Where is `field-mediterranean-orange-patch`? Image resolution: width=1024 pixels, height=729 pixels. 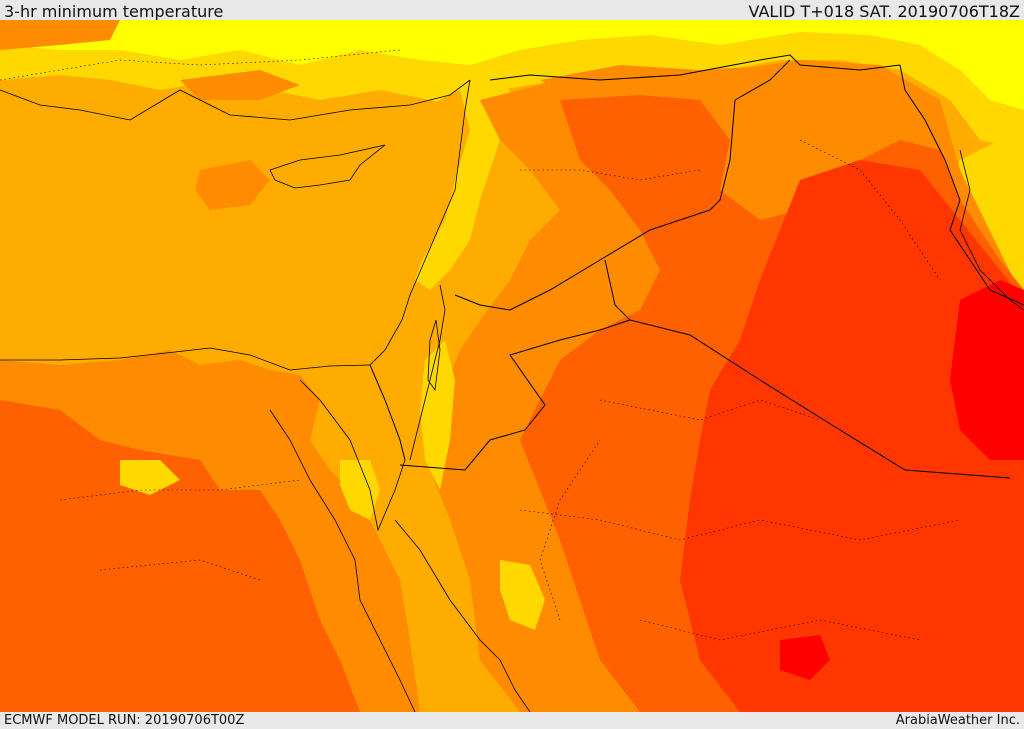 field-mediterranean-orange-patch is located at coordinates (232, 185).